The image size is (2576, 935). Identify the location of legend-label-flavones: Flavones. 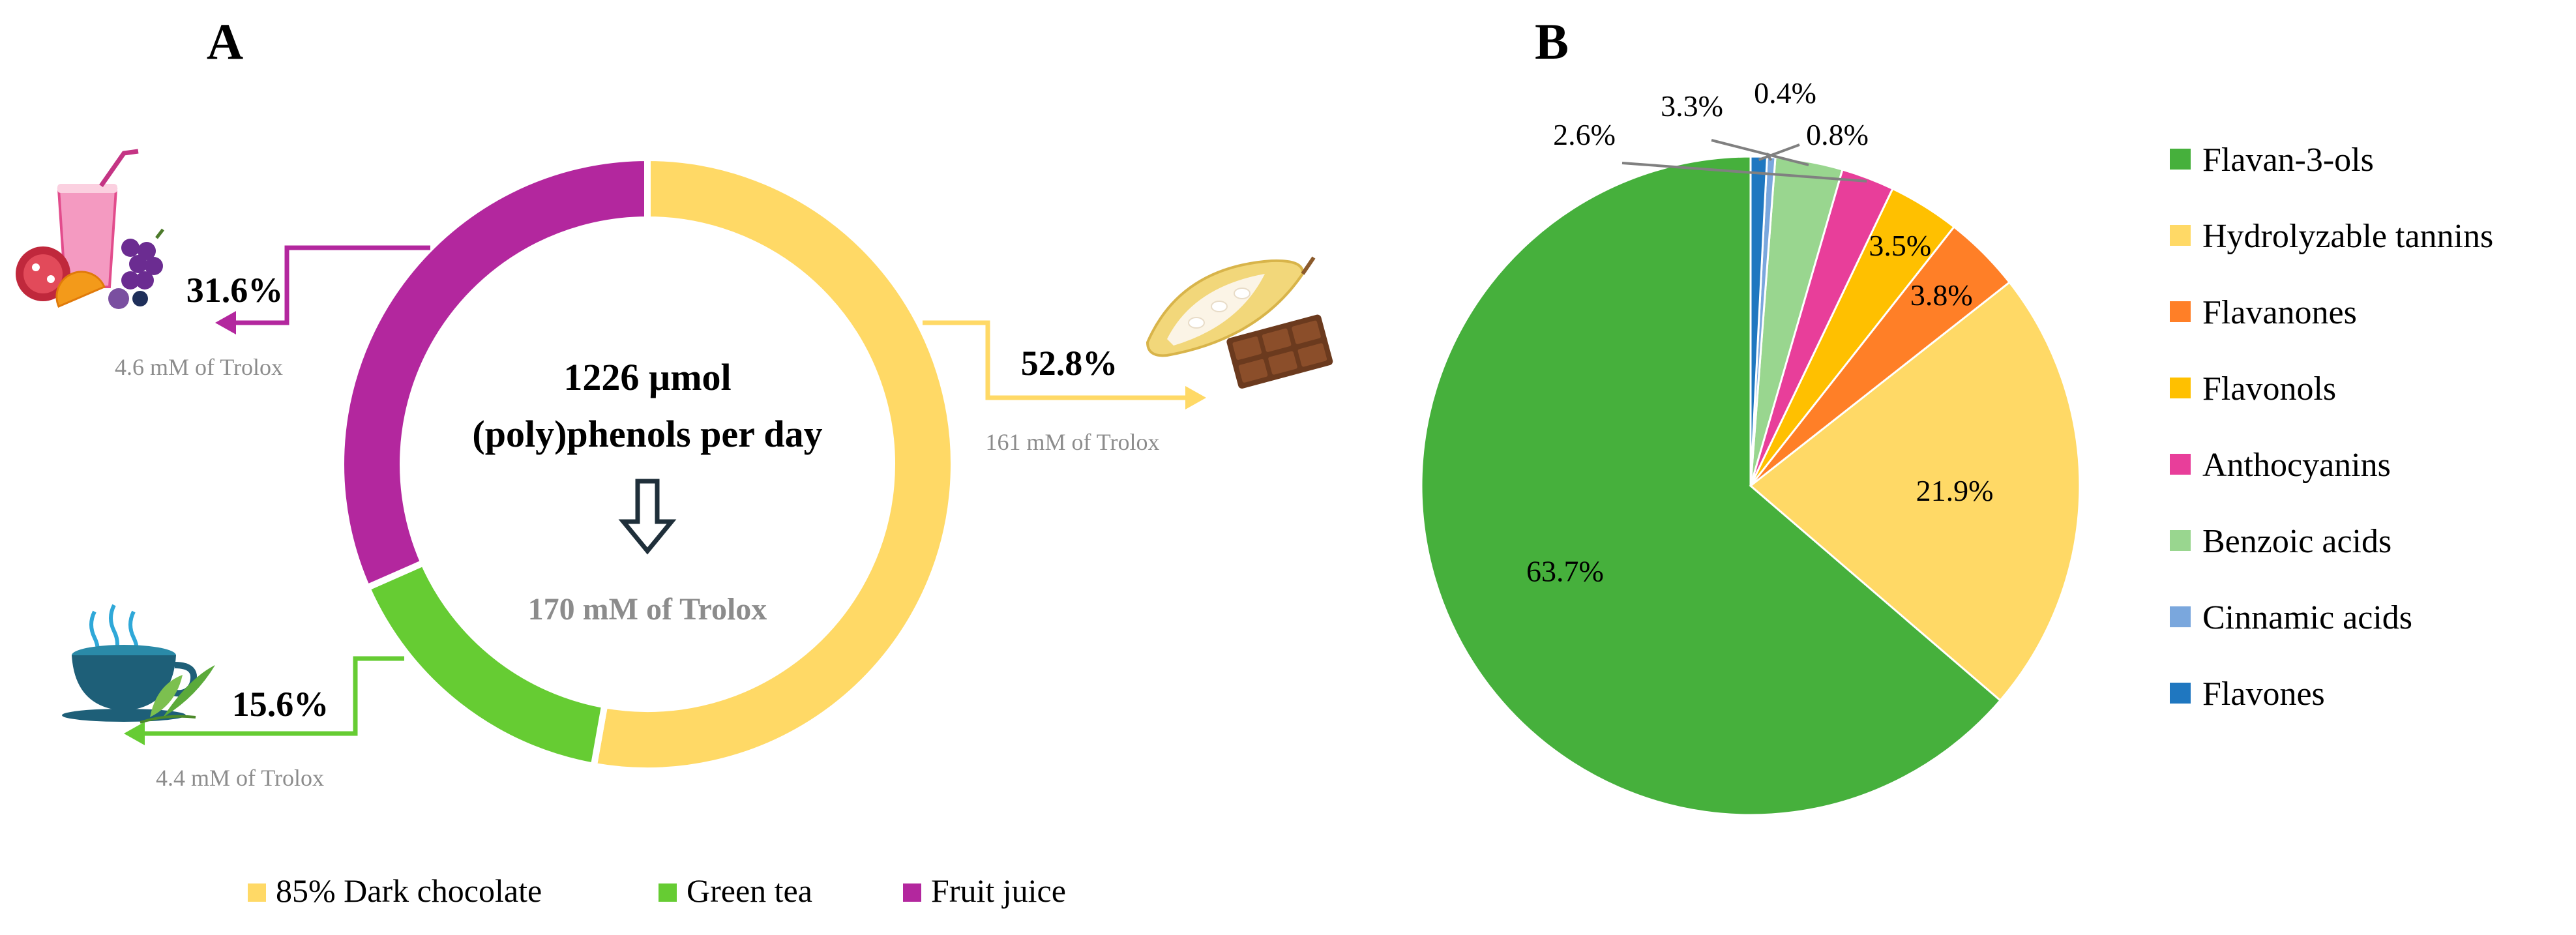
(2263, 694).